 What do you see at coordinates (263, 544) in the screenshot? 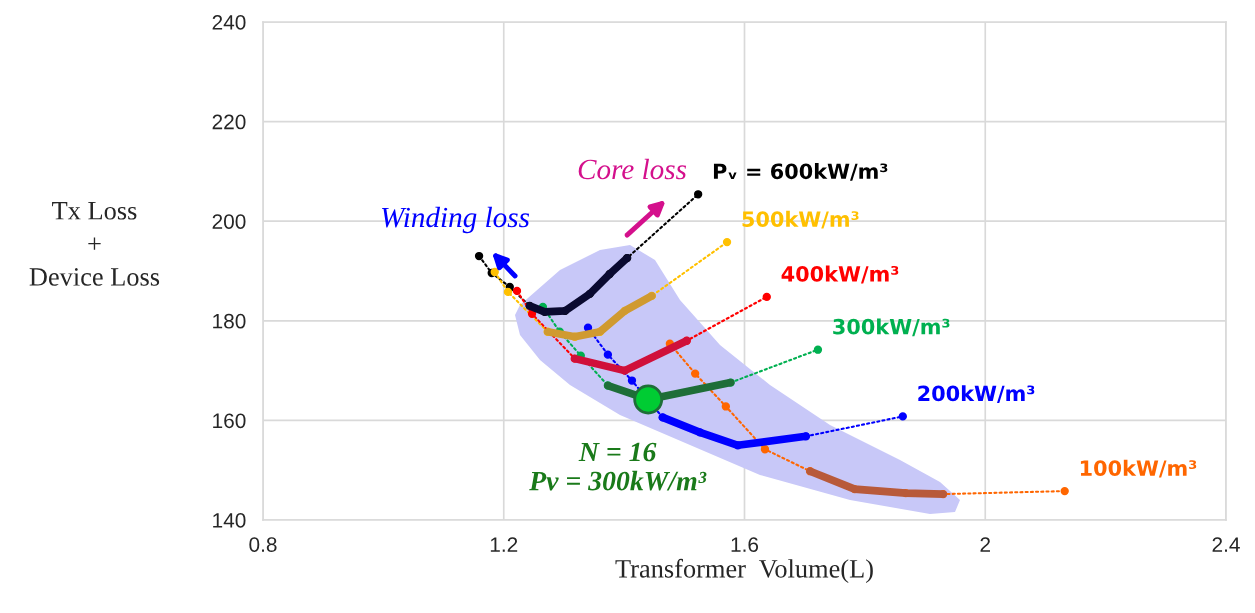
I see `x-tick-label: 0.8` at bounding box center [263, 544].